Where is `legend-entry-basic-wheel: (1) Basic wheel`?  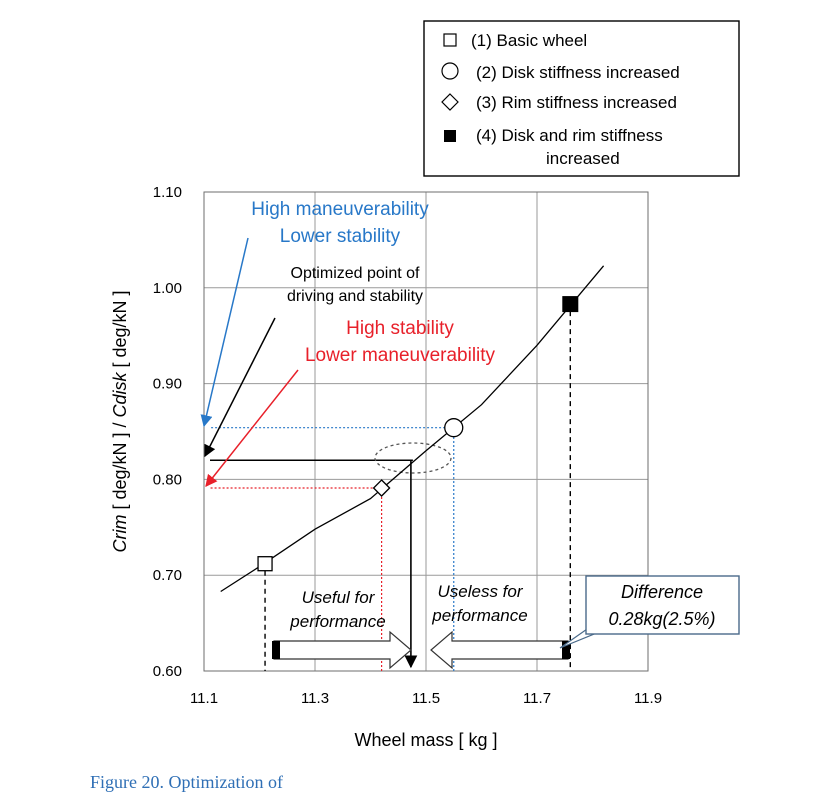 legend-entry-basic-wheel: (1) Basic wheel is located at coordinates (529, 40).